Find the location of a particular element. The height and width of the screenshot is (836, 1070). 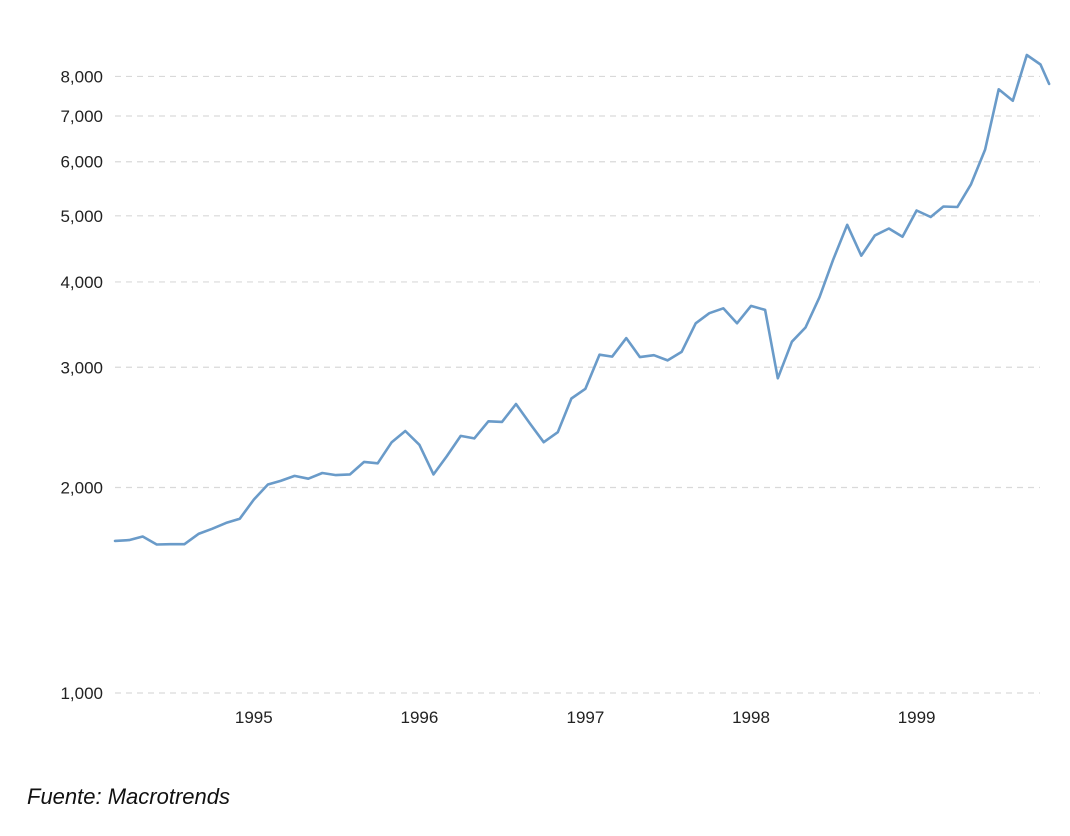

x-tick-label: 1997 is located at coordinates (586, 717).